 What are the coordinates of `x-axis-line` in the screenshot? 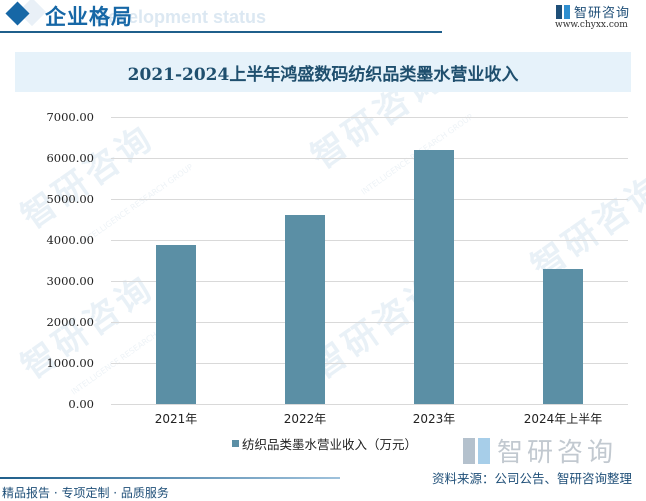 It's located at (369, 404).